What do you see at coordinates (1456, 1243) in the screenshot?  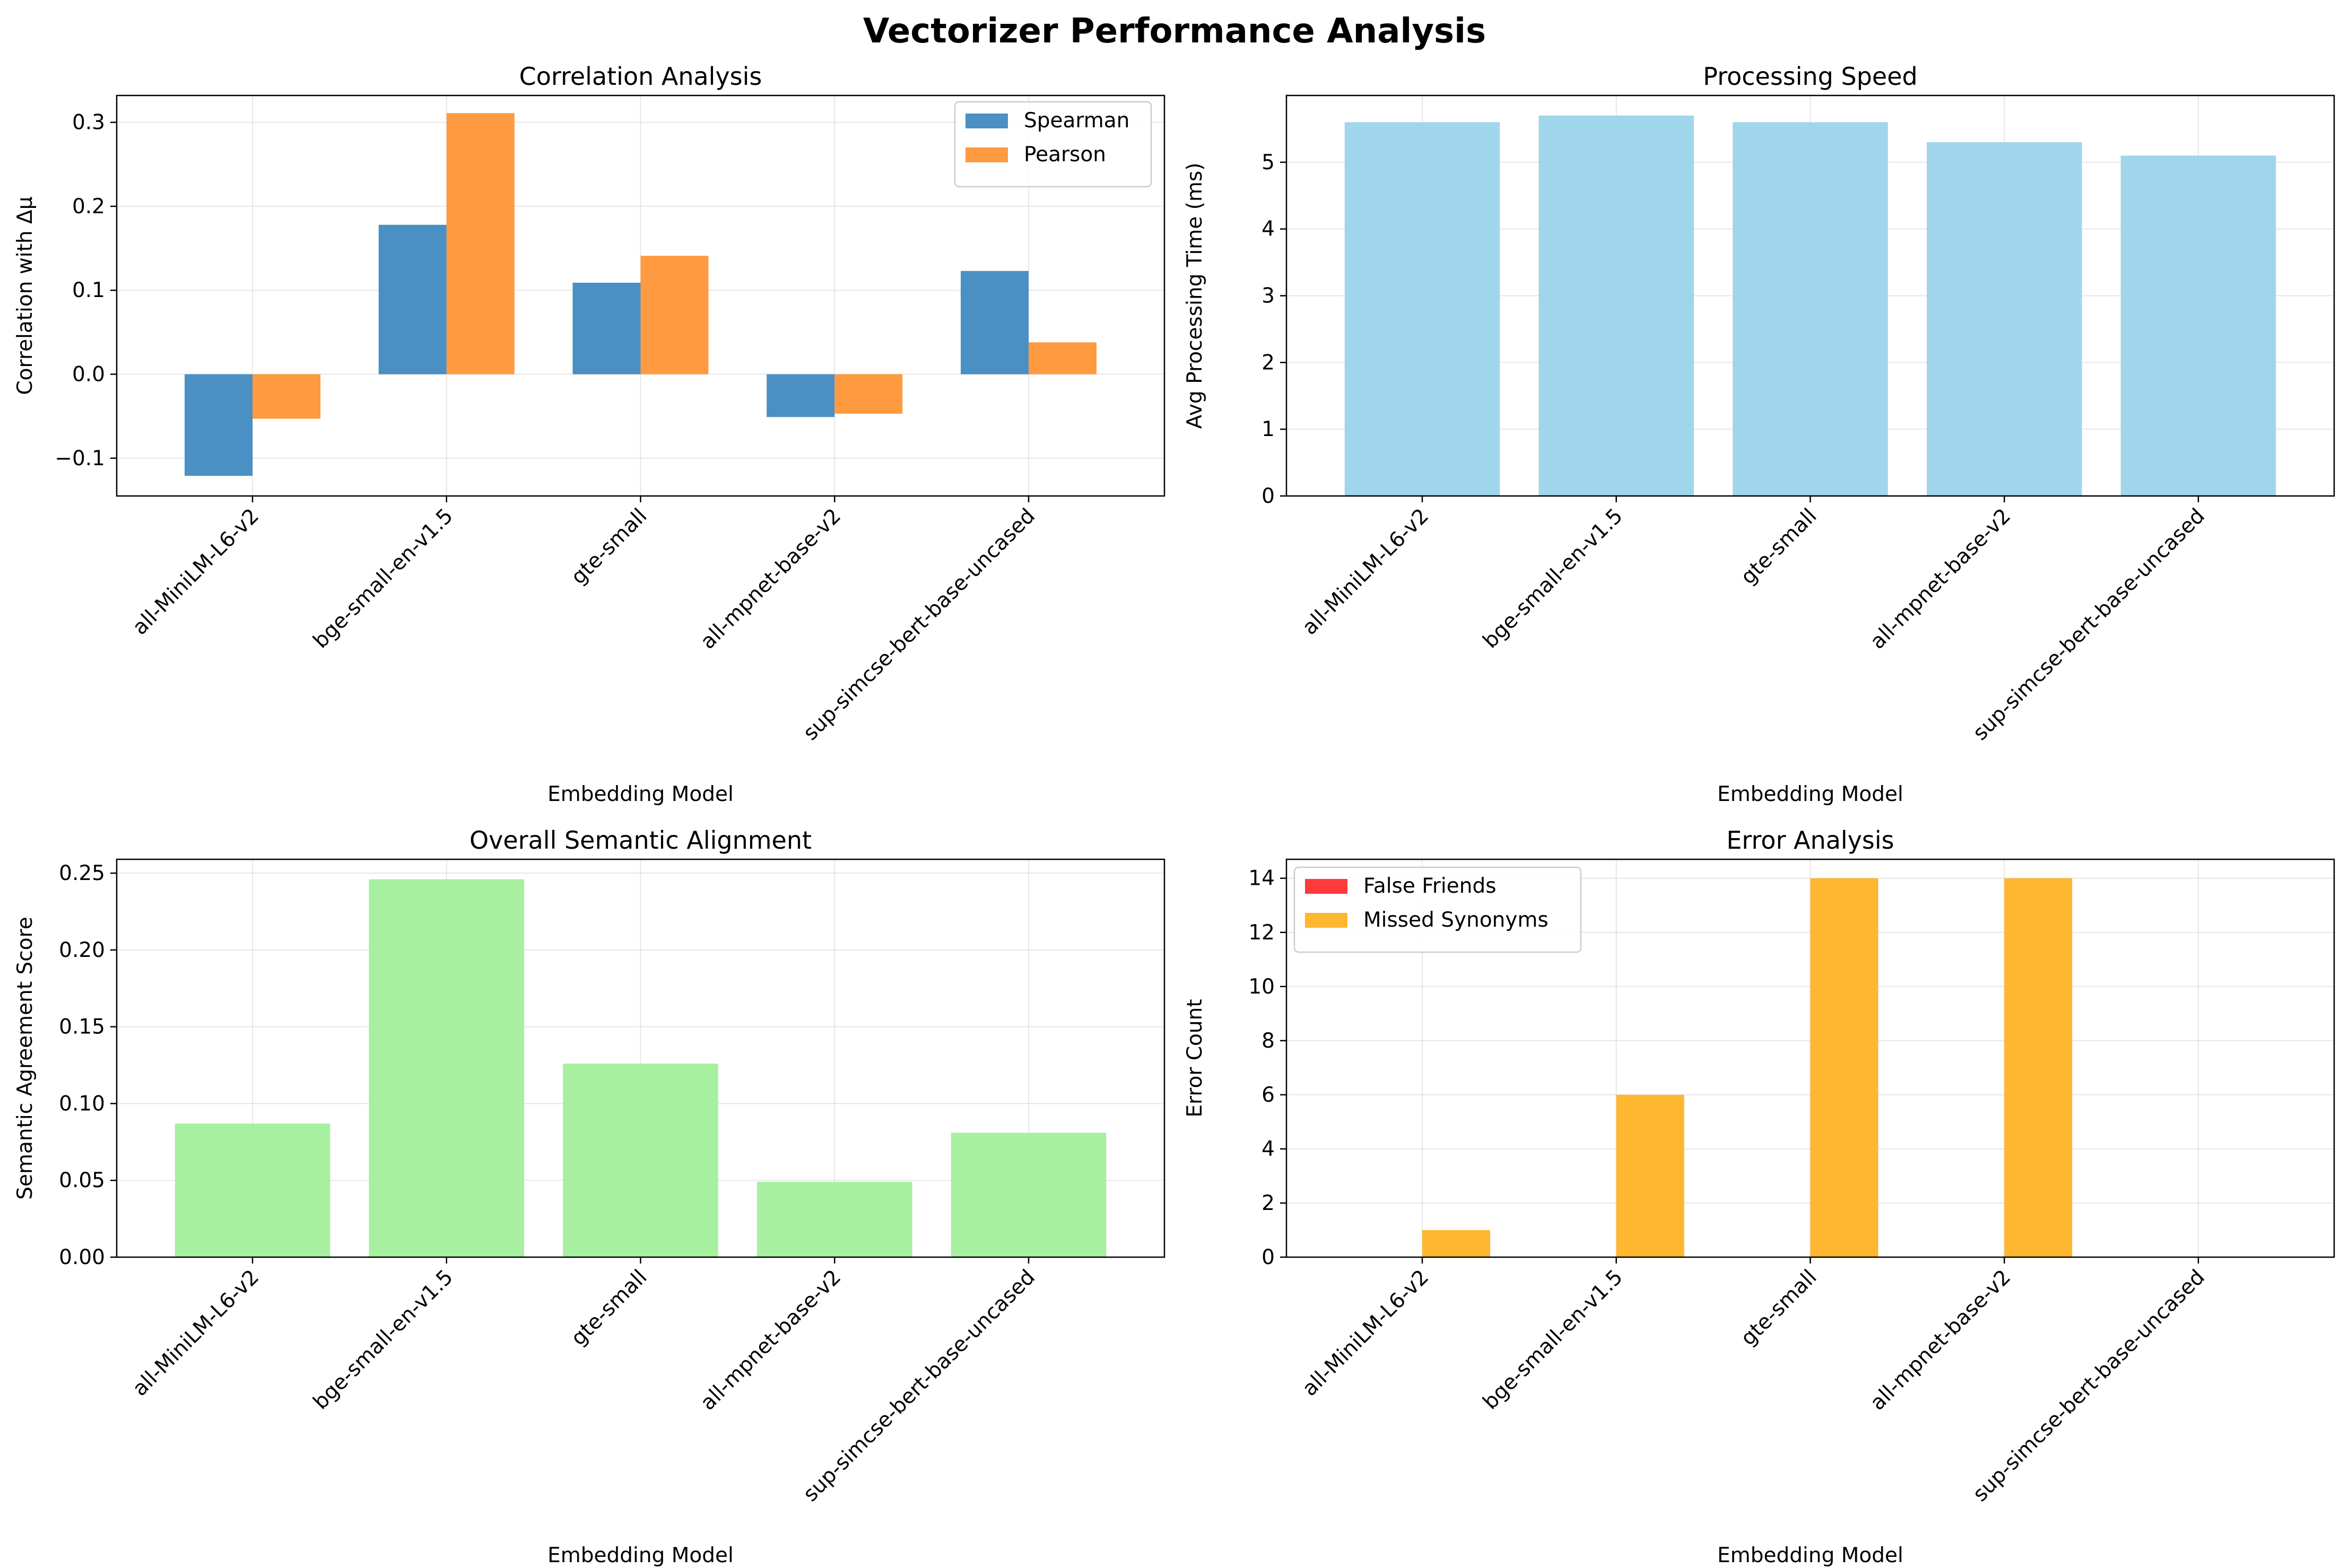 I see `bar-missed-synonyms-all-minilm-l6-v2` at bounding box center [1456, 1243].